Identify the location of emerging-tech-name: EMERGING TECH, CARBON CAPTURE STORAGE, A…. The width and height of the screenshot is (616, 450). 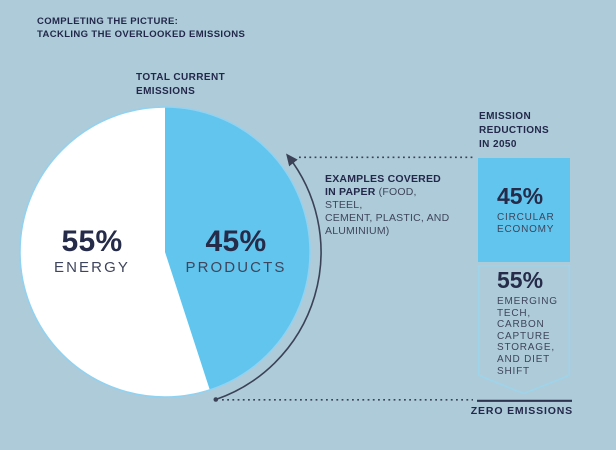
(527, 336).